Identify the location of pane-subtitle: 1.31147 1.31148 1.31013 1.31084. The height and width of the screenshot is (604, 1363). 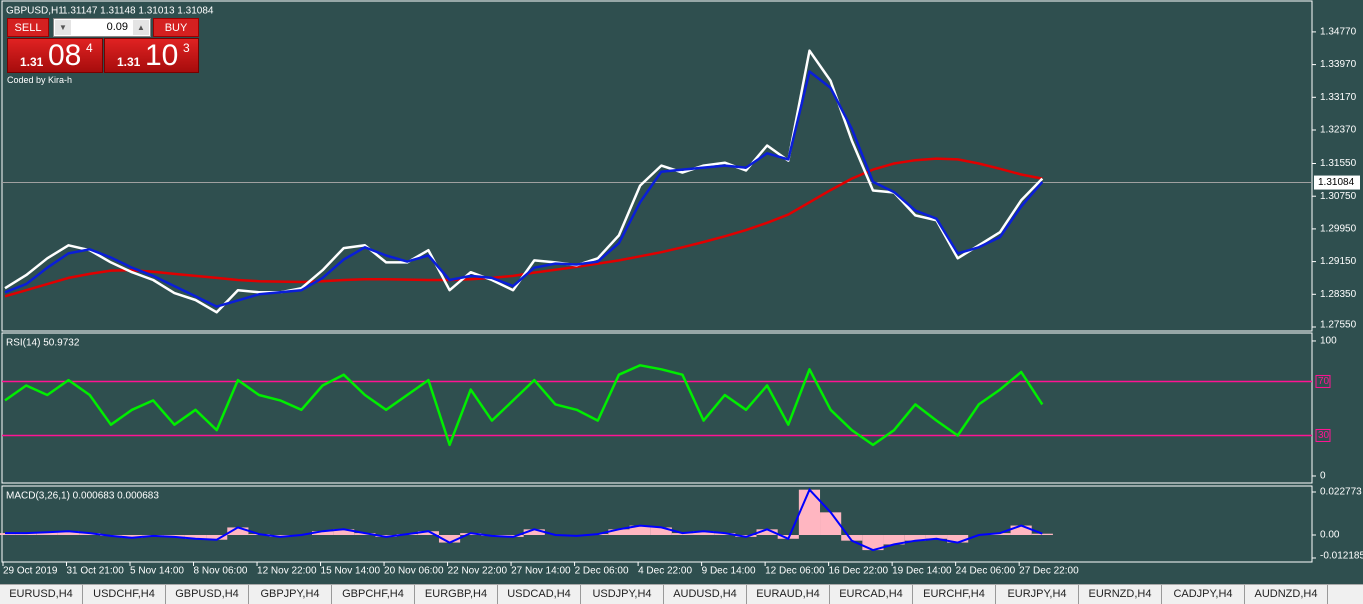
(138, 11).